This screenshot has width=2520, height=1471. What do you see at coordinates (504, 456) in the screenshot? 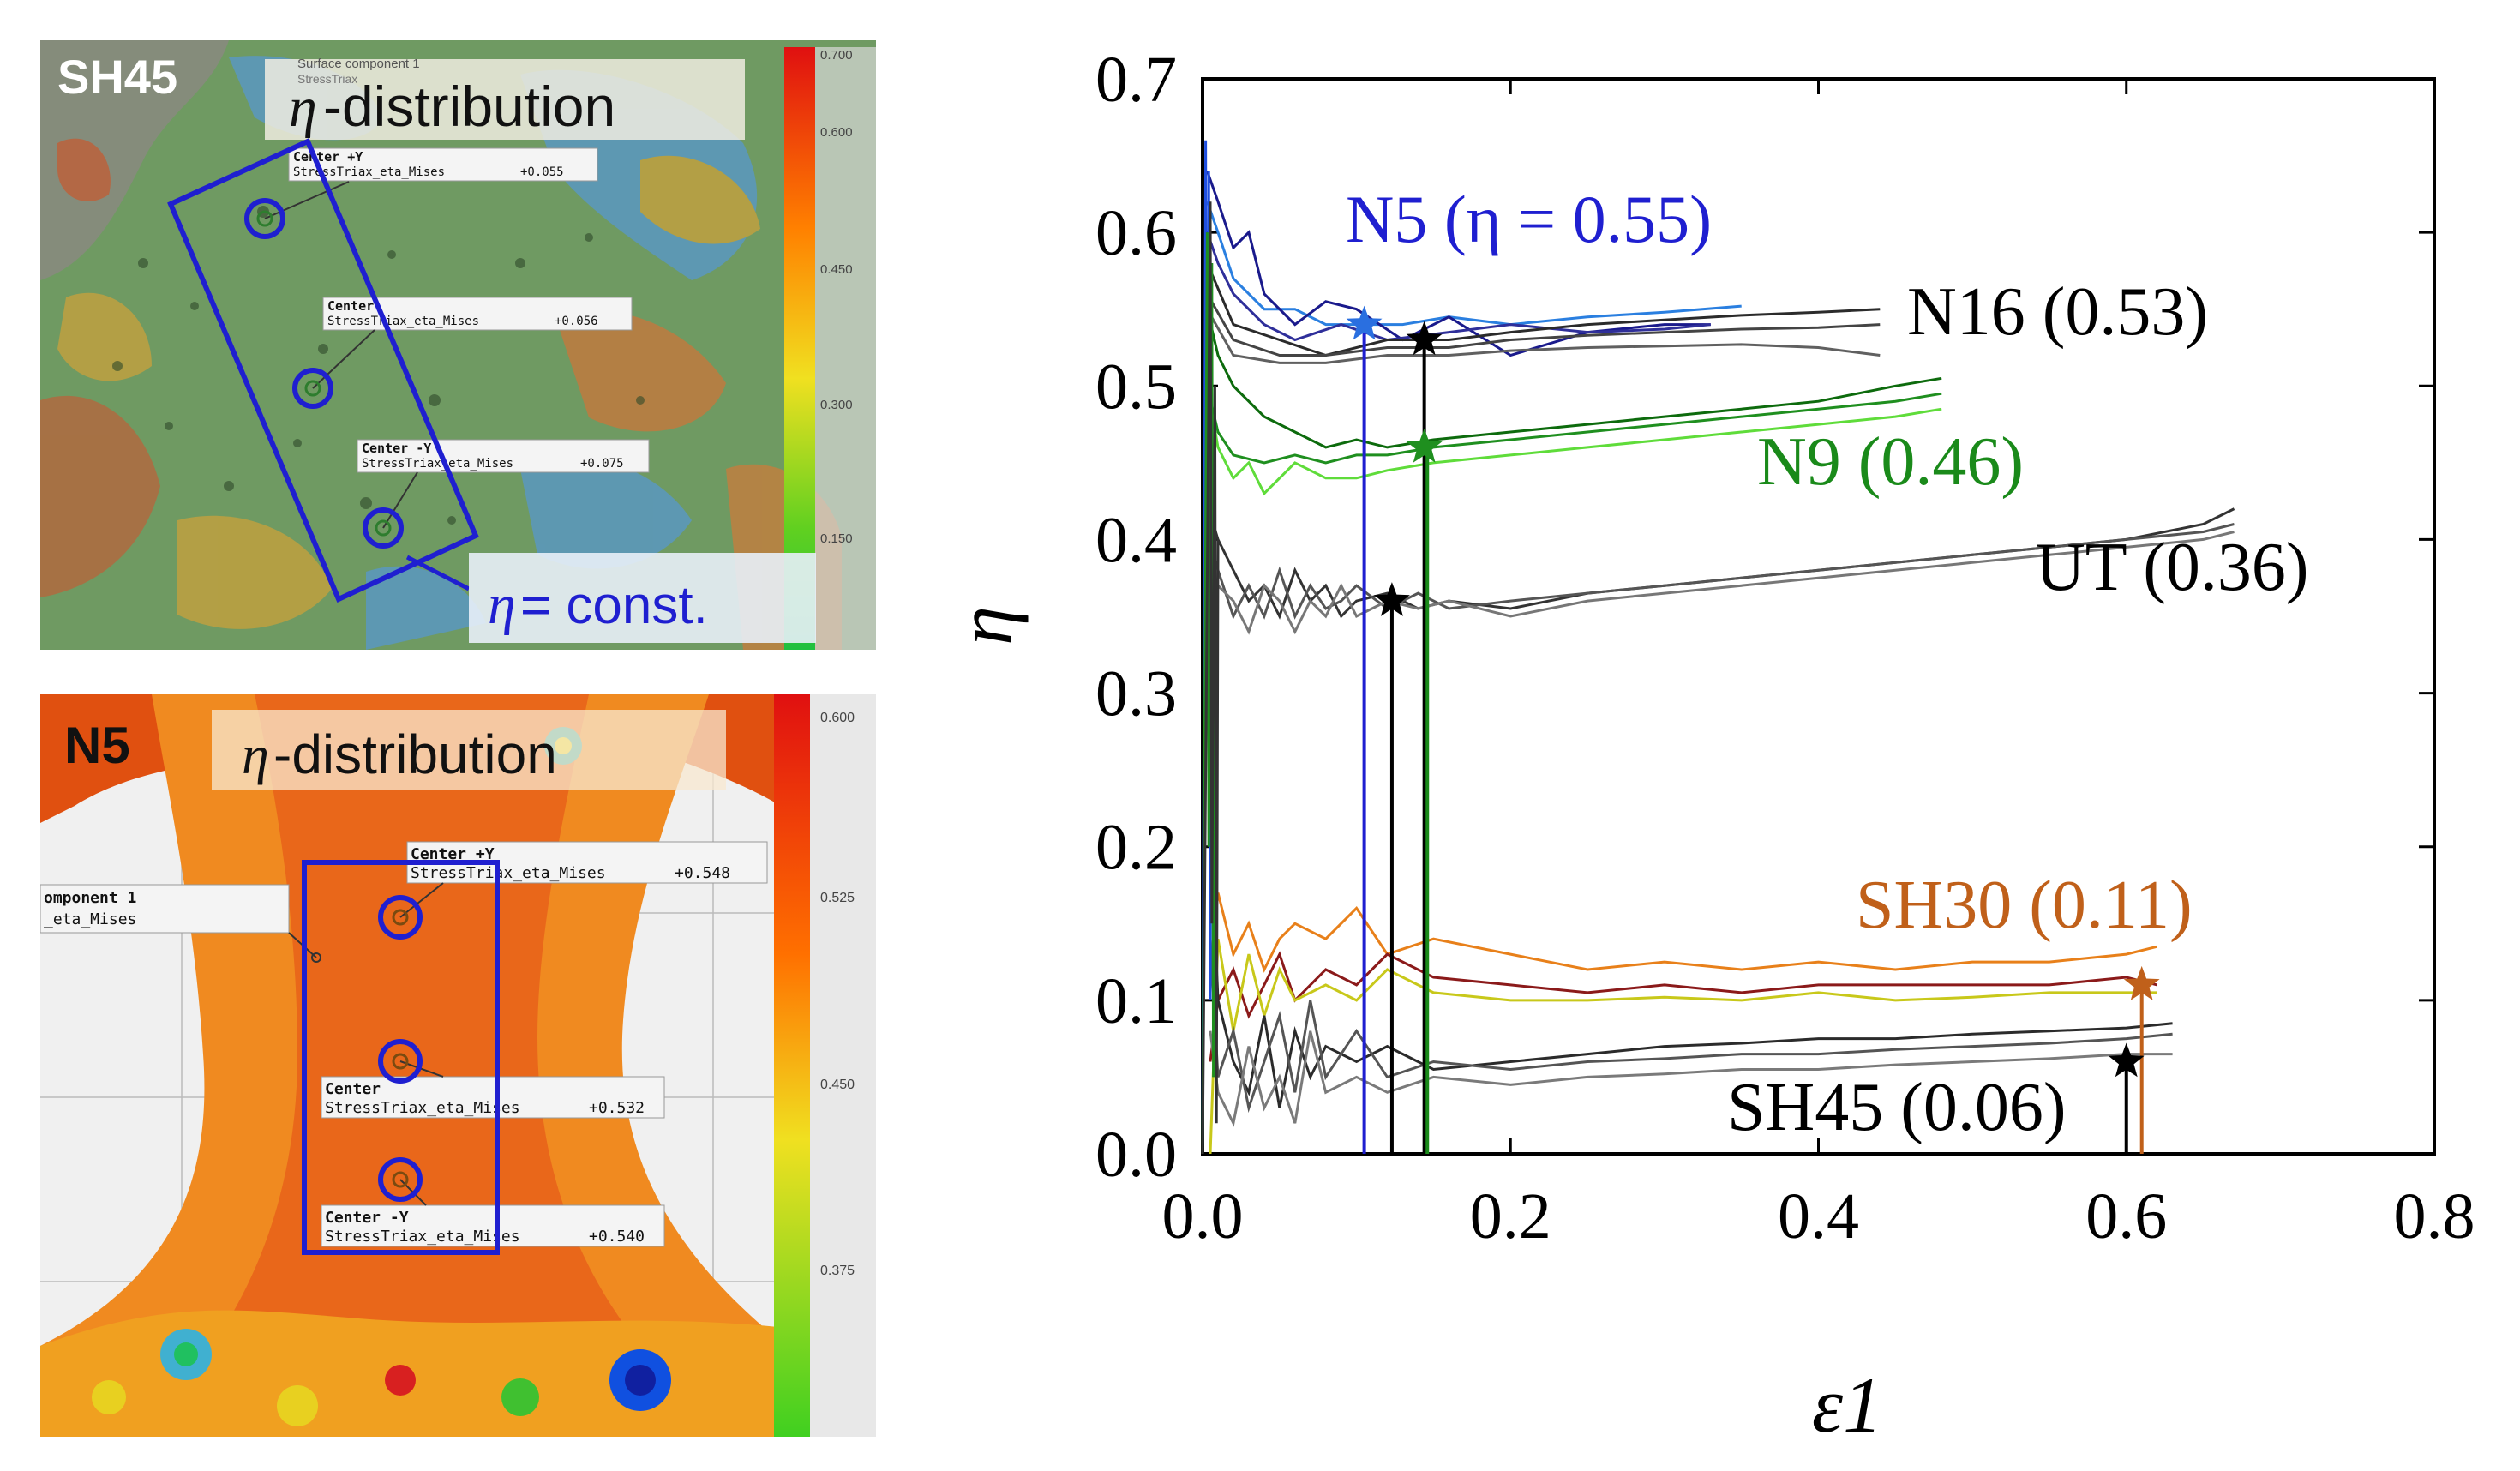
I see `sh45-point-label: Center -Y StressTriax_eta_Mises +0.075` at bounding box center [504, 456].